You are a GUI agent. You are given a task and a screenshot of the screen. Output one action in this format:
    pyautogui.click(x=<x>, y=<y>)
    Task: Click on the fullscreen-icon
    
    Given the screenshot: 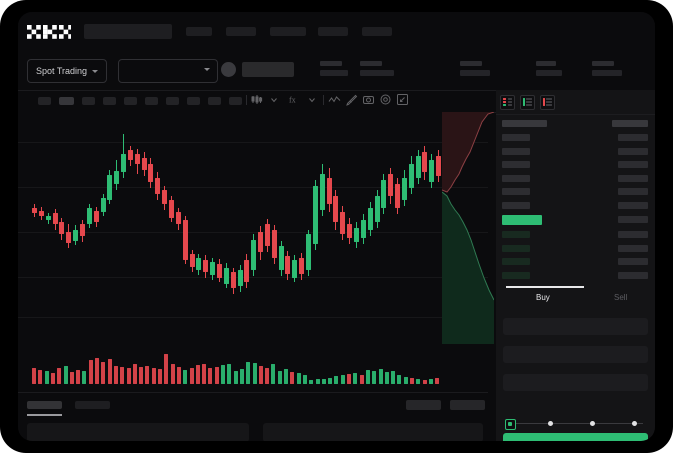 What is the action you would take?
    pyautogui.click(x=402, y=99)
    